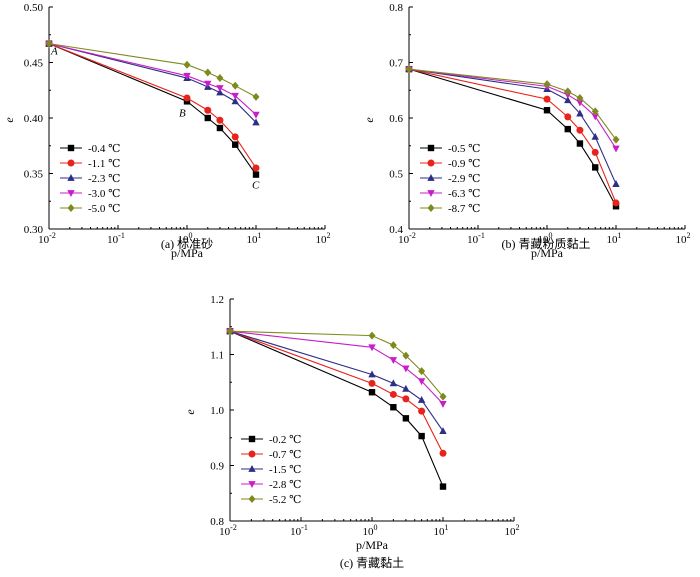 This screenshot has height=577, width=700. Describe the element at coordinates (285, 500) in the screenshot. I see `legend-label: -5.2 ℃` at that location.